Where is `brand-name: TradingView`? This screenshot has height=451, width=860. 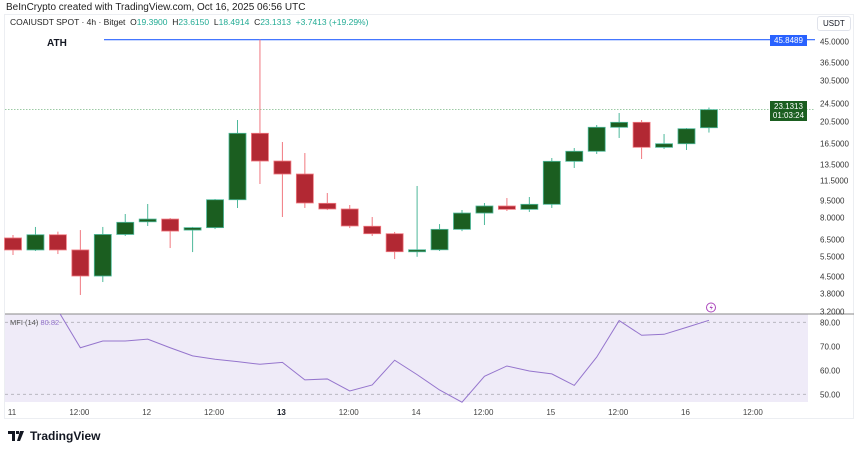
brand-name: TradingView is located at coordinates (65, 436).